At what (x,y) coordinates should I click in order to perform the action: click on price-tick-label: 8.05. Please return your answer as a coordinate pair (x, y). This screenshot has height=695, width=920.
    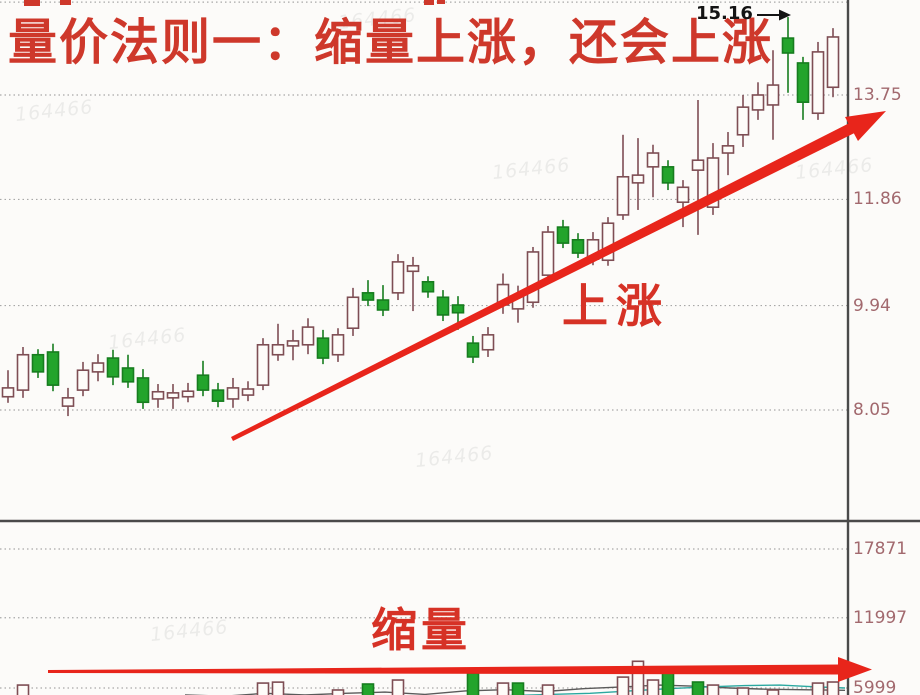
    Looking at the image, I should click on (872, 410).